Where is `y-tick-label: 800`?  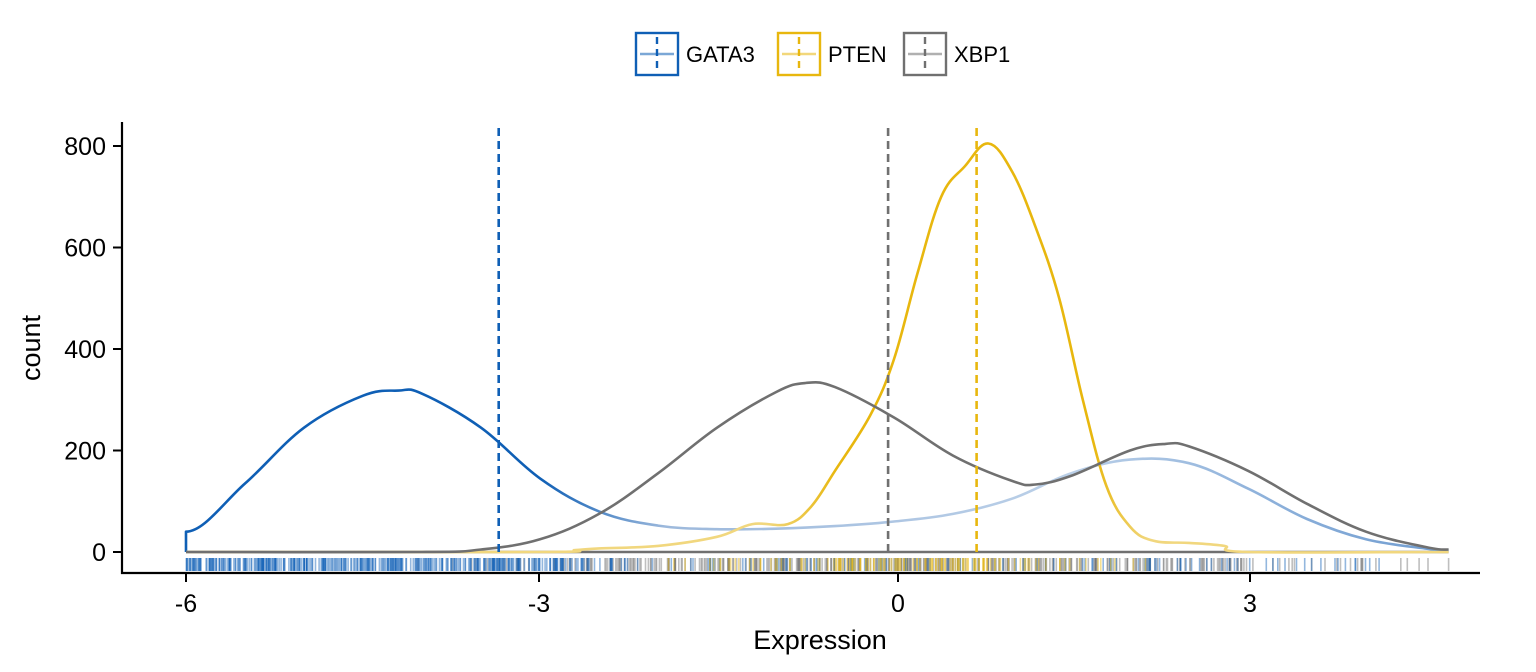
y-tick-label: 800 is located at coordinates (85, 147).